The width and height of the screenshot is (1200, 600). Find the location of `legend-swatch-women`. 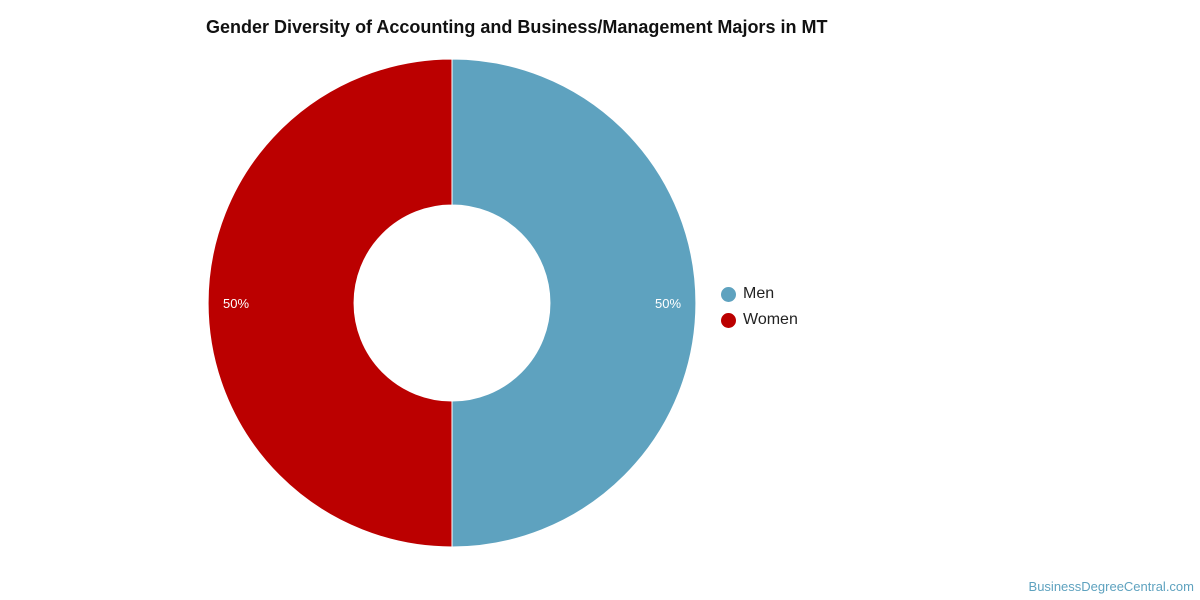

legend-swatch-women is located at coordinates (728, 320).